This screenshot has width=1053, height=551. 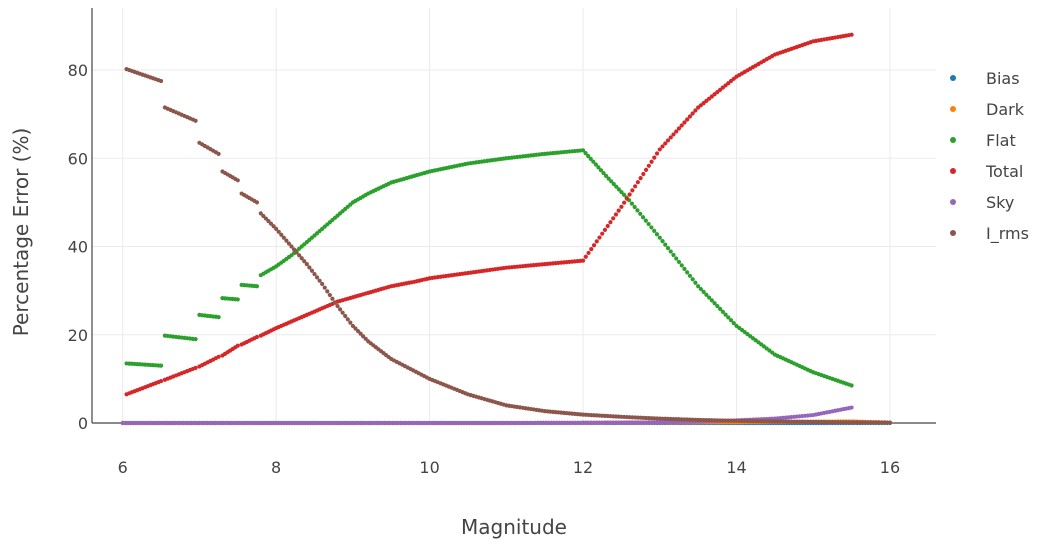 I want to click on legend-item: Dark, so click(x=987, y=109).